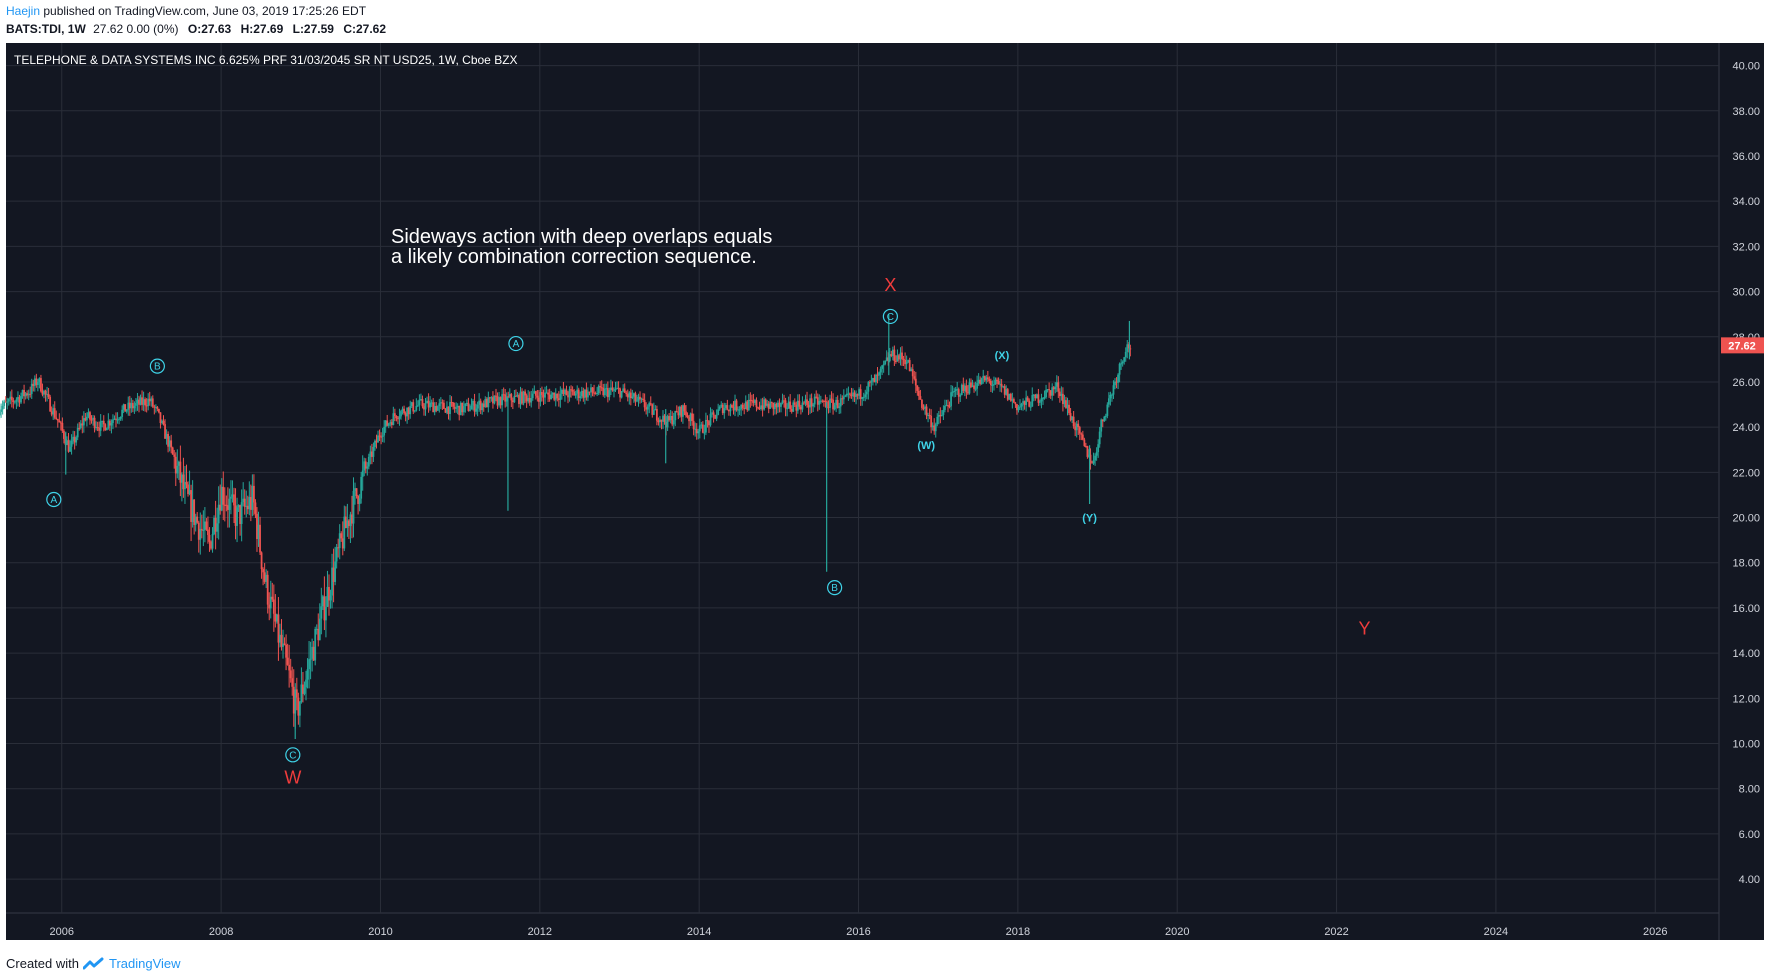 The image size is (1771, 979). I want to click on price-axis, so click(1741, 491).